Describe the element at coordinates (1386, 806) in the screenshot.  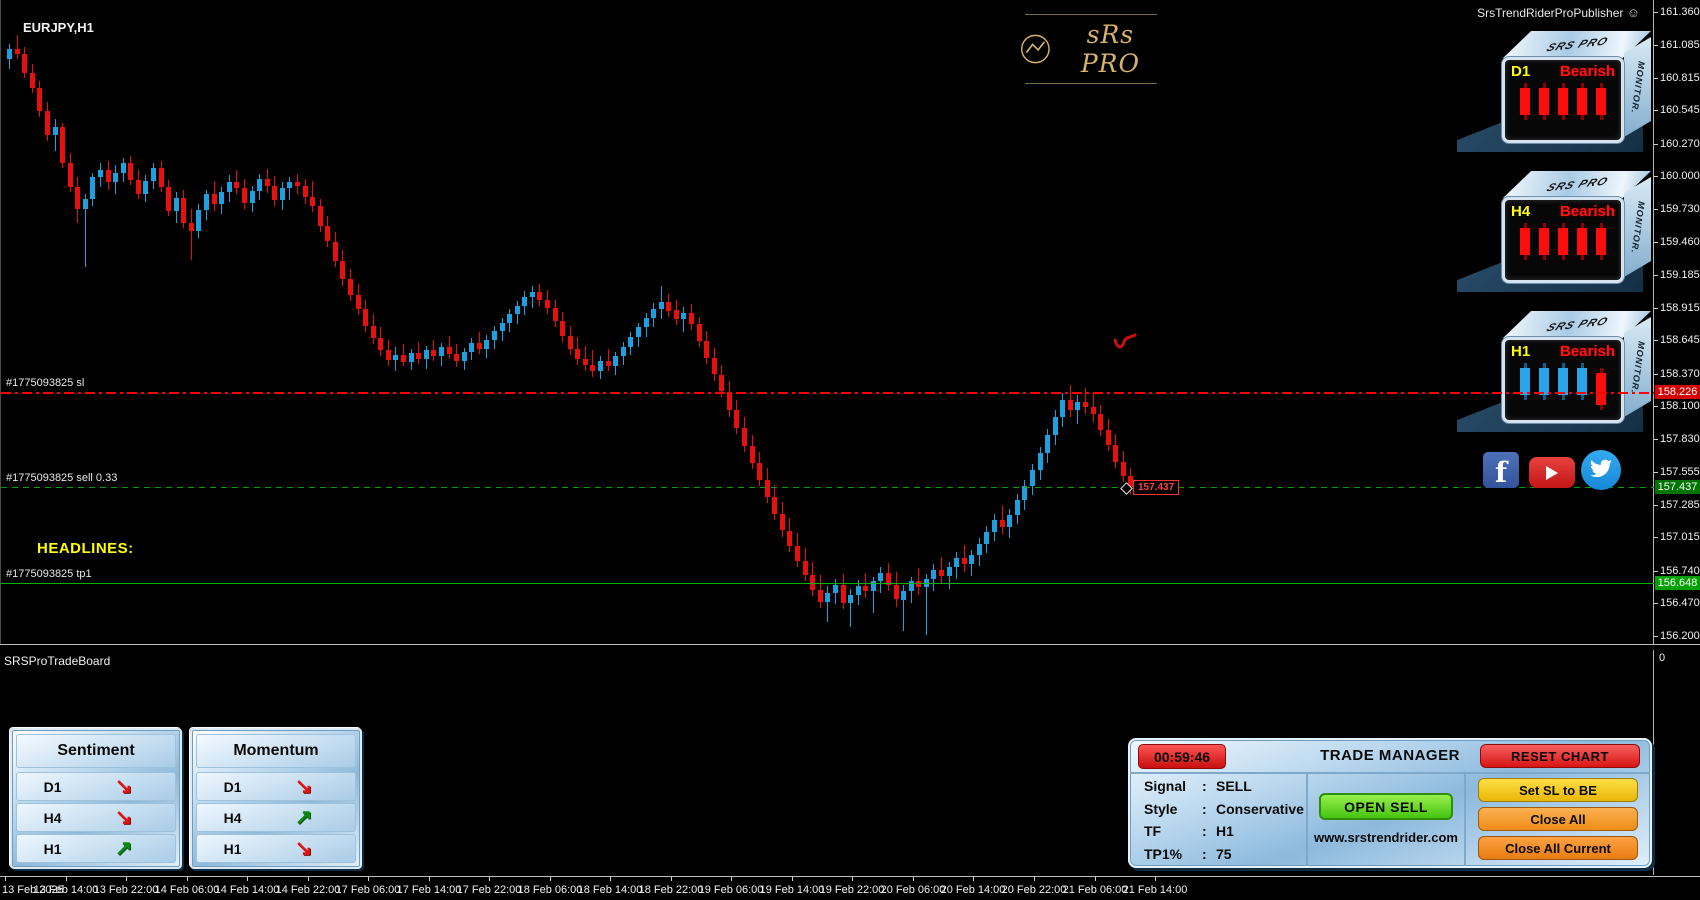
I see `open-sell-button: OPEN SELL` at that location.